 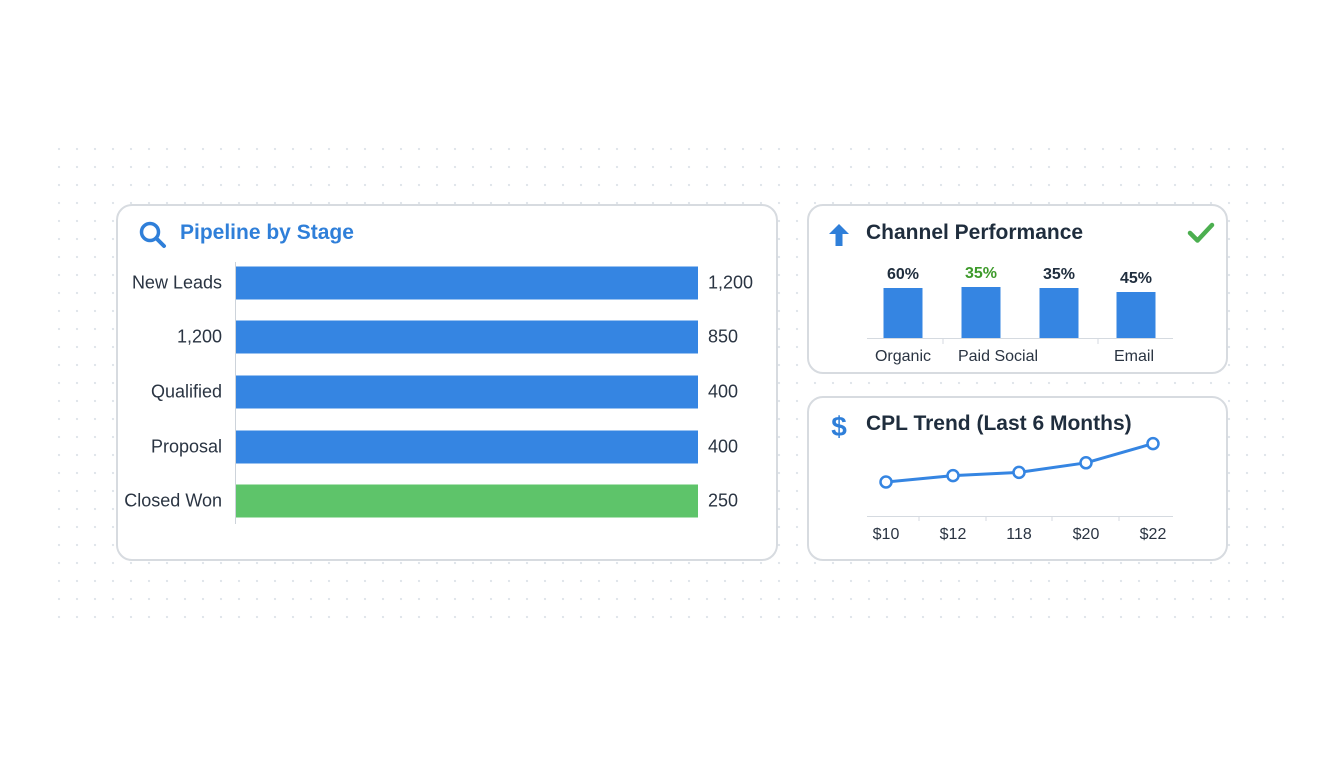 What do you see at coordinates (152, 234) in the screenshot?
I see `search-icon` at bounding box center [152, 234].